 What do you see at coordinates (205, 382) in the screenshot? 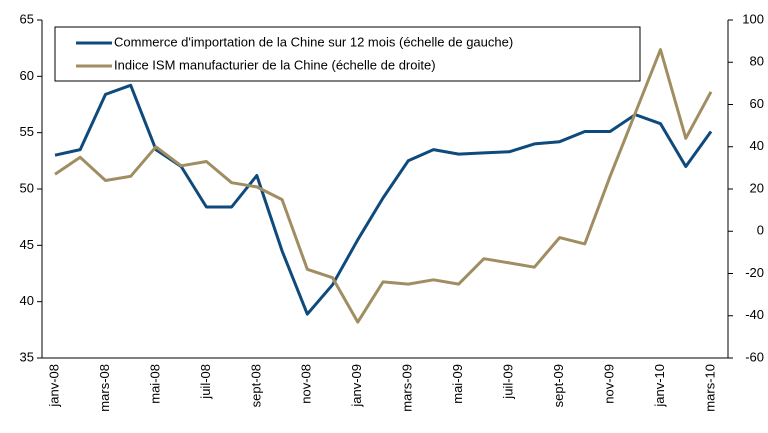
I see `x-tick-label: juil-08` at bounding box center [205, 382].